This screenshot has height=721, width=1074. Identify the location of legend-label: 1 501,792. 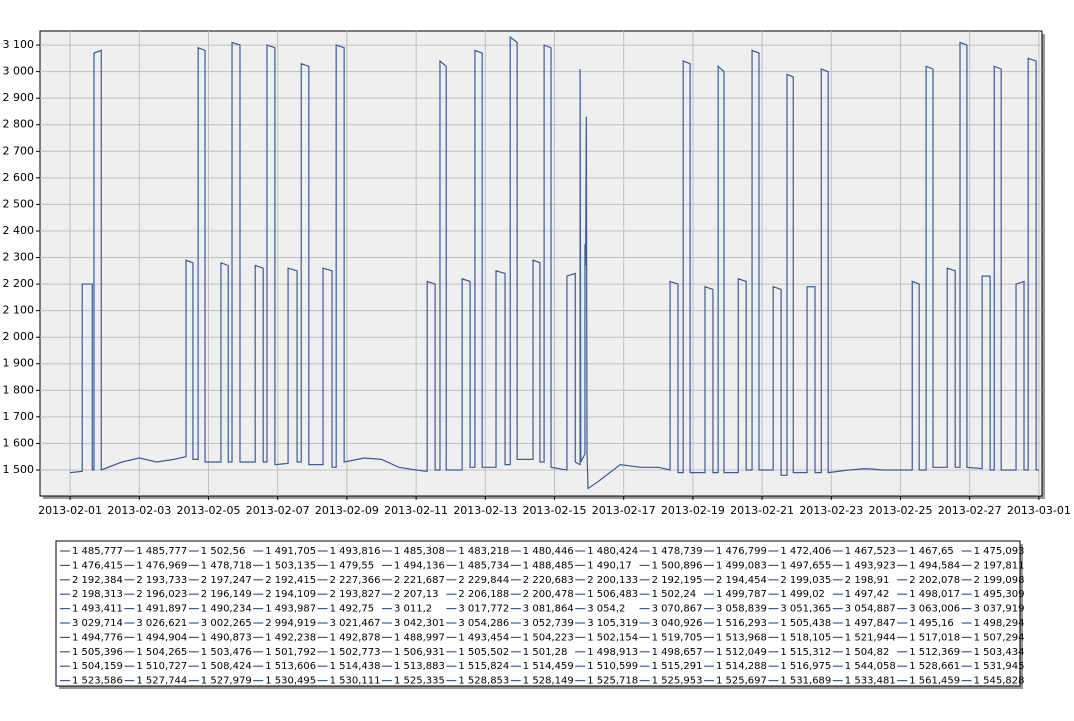
(290, 652).